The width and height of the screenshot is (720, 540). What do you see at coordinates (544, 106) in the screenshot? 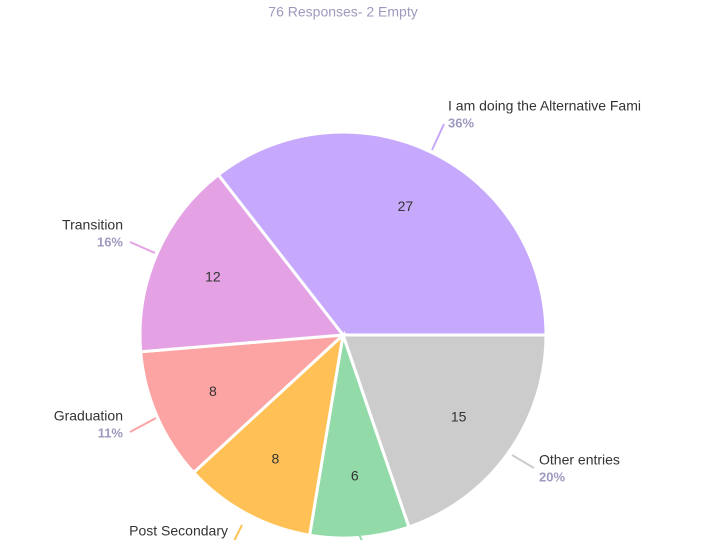
I see `slice-label: I am doing the Alternative Fami` at bounding box center [544, 106].